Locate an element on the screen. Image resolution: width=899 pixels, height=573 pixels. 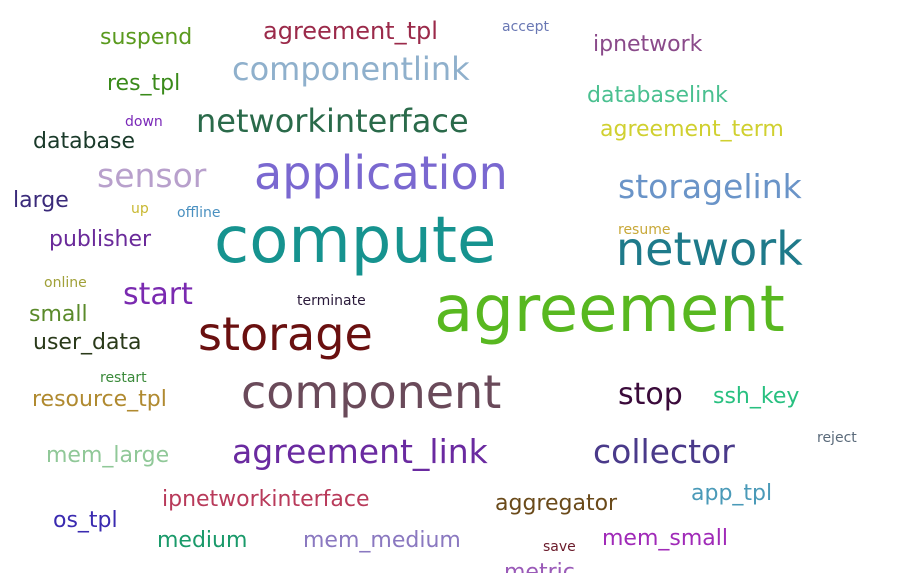
word-ipnetworkinterface: ipnetworkinterface is located at coordinates (266, 499).